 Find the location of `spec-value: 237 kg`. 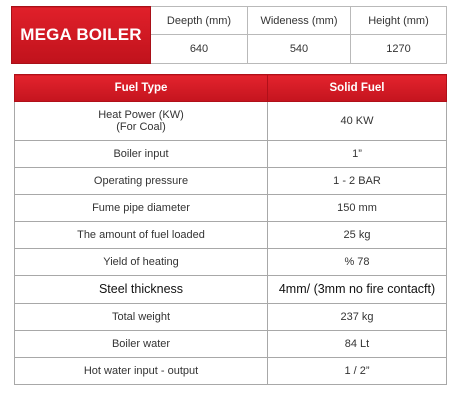

spec-value: 237 kg is located at coordinates (357, 316).